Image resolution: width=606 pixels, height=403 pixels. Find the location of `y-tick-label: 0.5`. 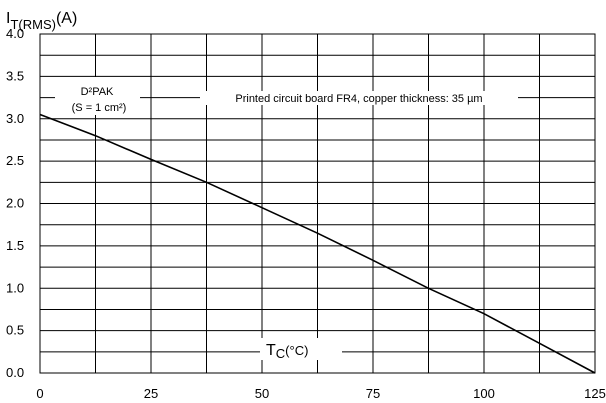

y-tick-label: 0.5 is located at coordinates (15, 330).